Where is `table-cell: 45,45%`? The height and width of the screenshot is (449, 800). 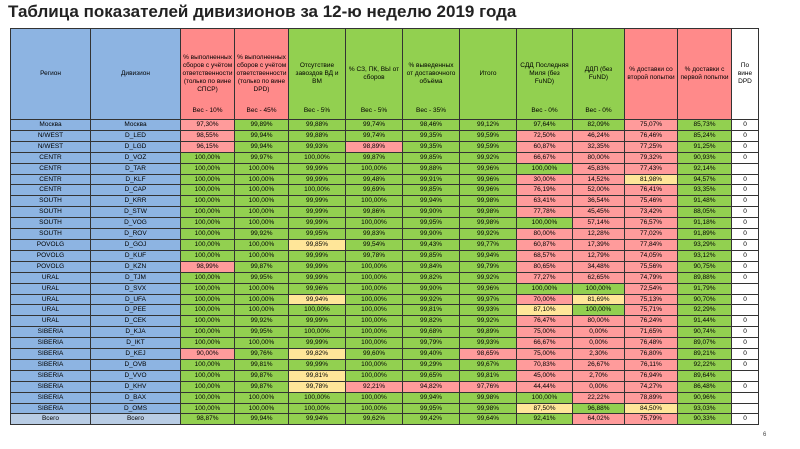 table-cell: 45,45% is located at coordinates (598, 212).